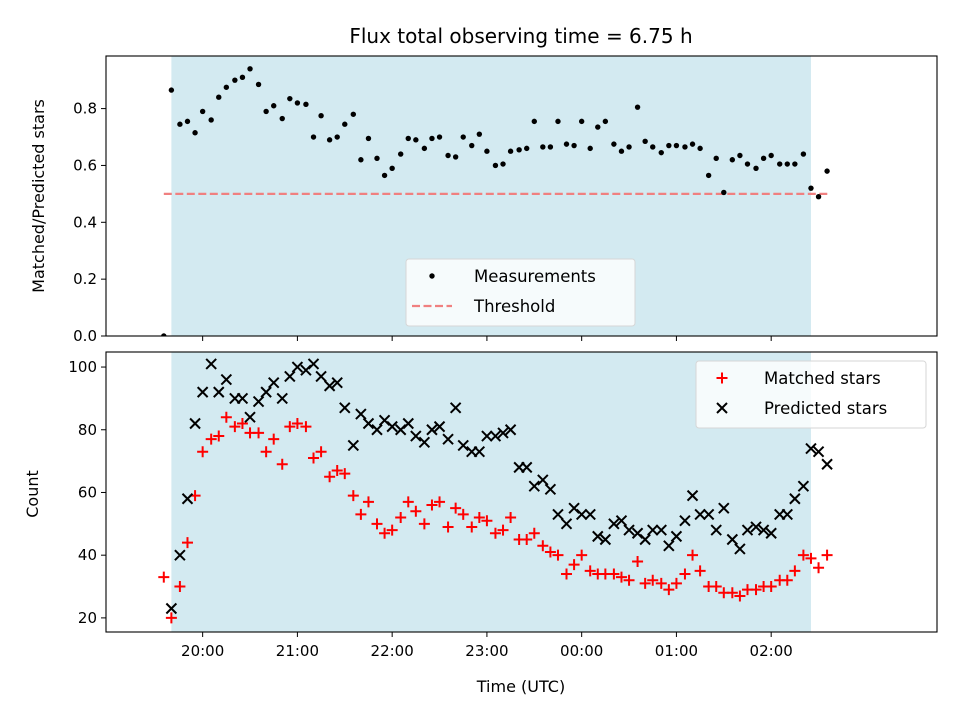 The height and width of the screenshot is (725, 960). What do you see at coordinates (87, 430) in the screenshot?
I see `y-tick-label: 80` at bounding box center [87, 430].